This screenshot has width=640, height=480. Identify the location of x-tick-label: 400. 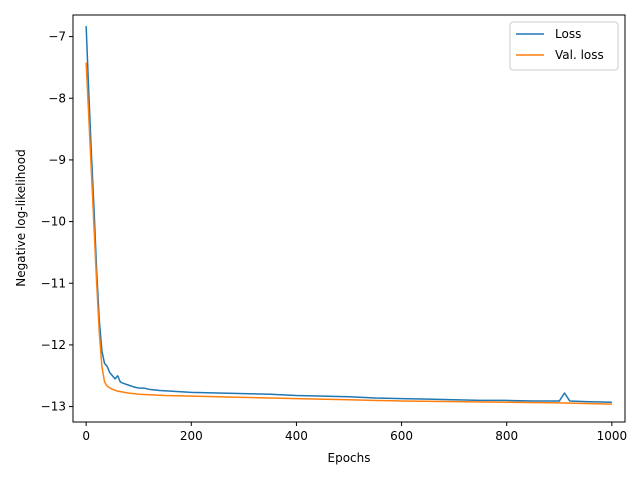
(296, 436).